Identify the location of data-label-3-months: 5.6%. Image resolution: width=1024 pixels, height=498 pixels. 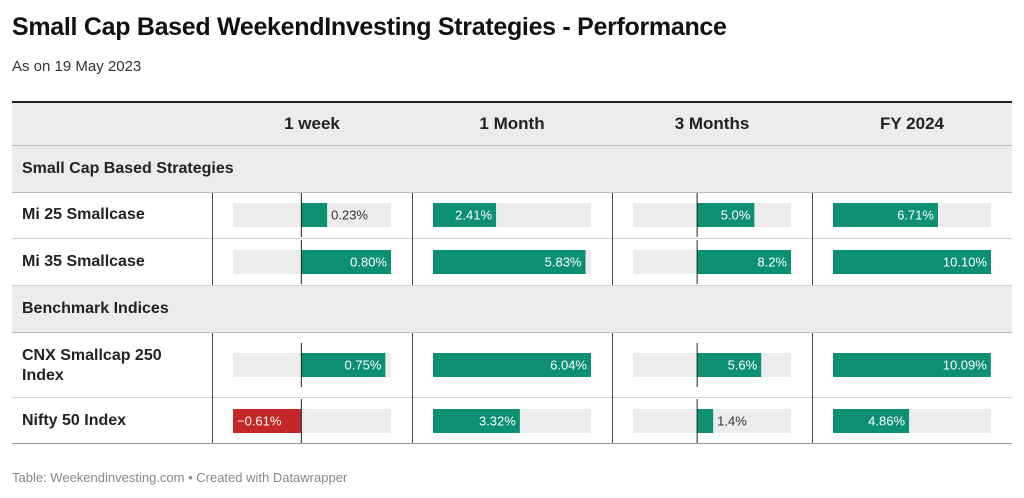
(743, 365).